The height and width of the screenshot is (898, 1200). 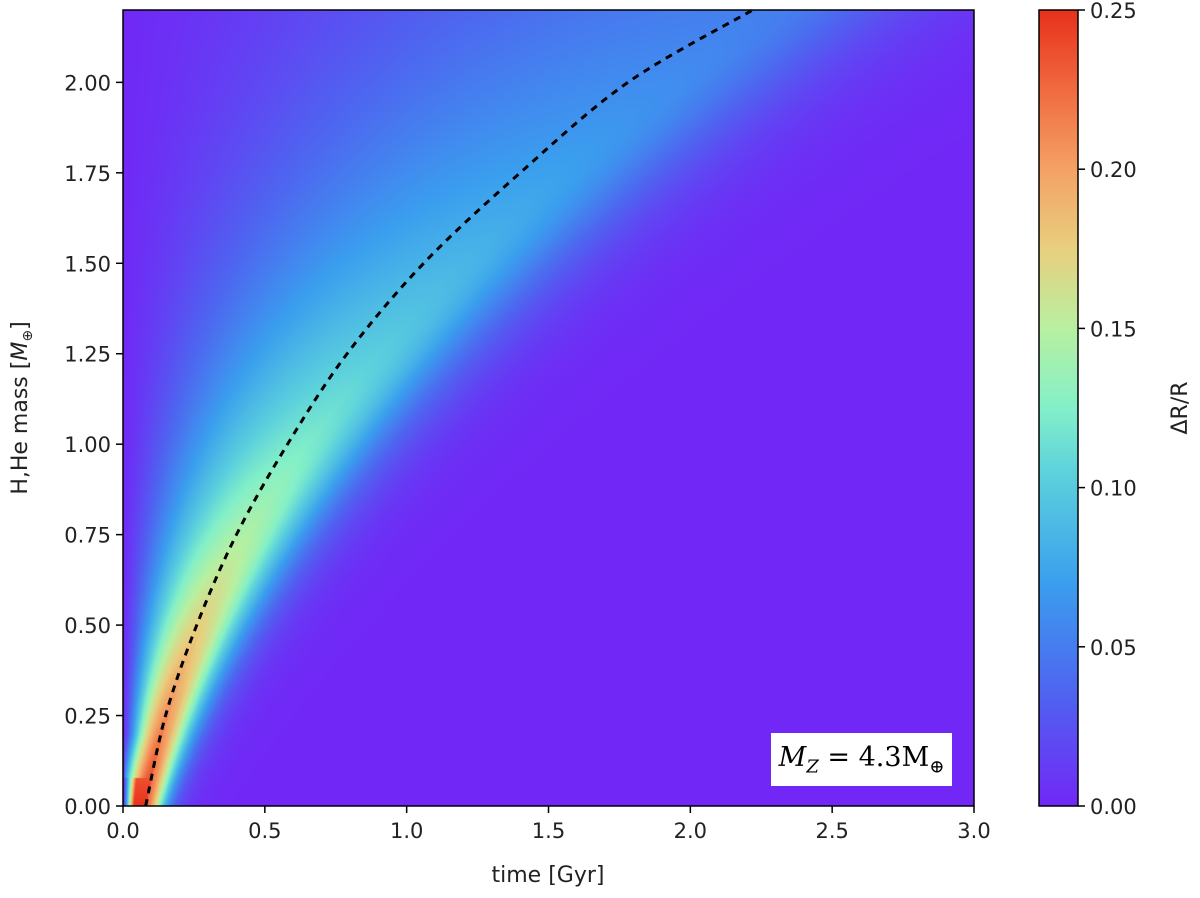 What do you see at coordinates (1180, 407) in the screenshot?
I see `colorbar-label: ΔR/R` at bounding box center [1180, 407].